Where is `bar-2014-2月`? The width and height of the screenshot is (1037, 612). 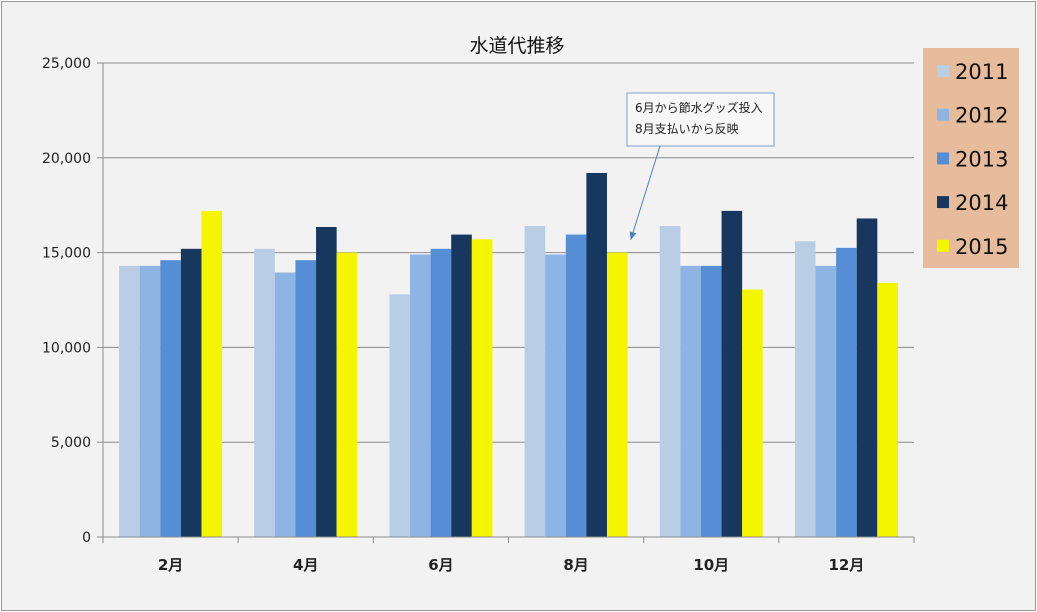
bar-2014-2月 is located at coordinates (191, 393).